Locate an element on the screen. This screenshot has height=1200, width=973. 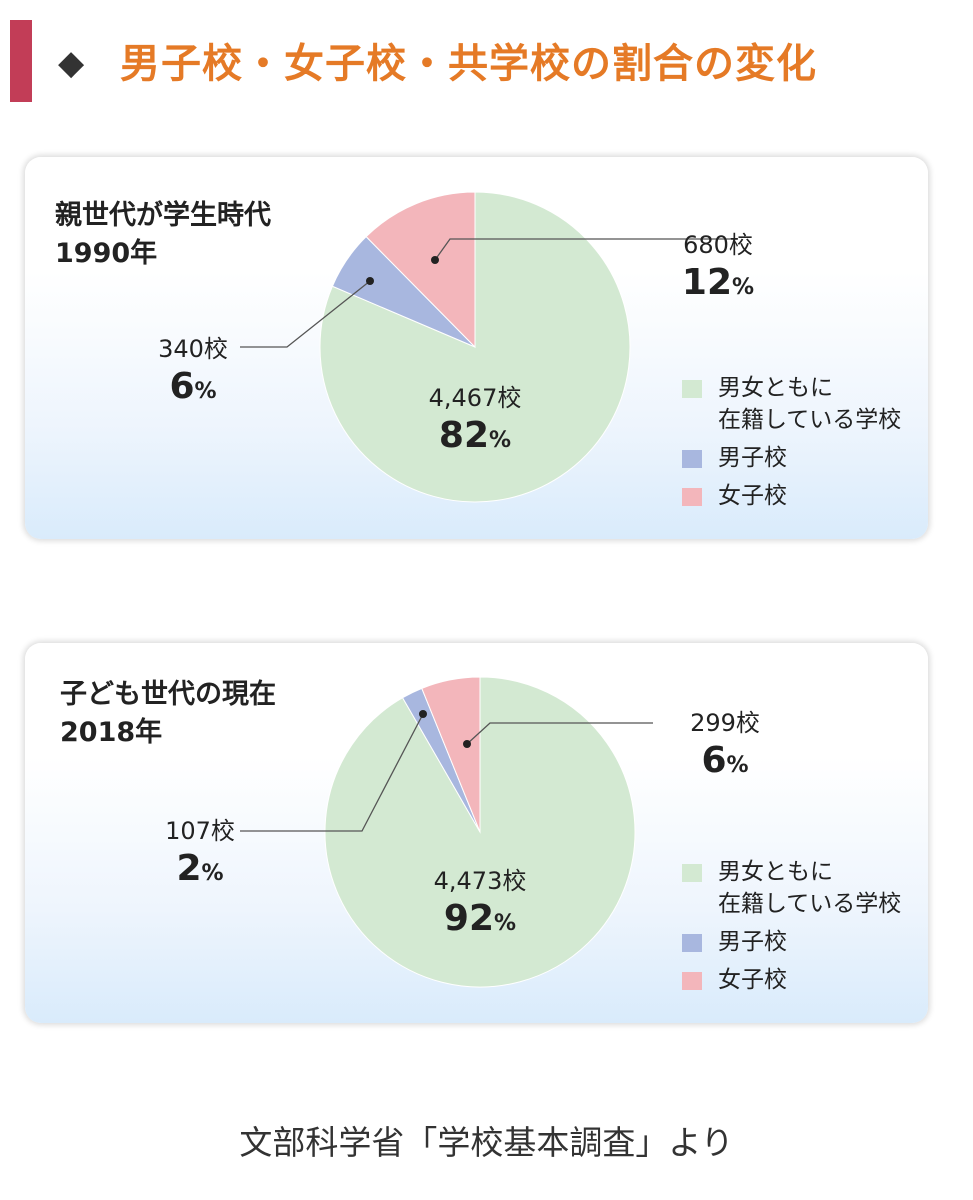
data-label-boys: 340校 6% is located at coordinates (193, 374).